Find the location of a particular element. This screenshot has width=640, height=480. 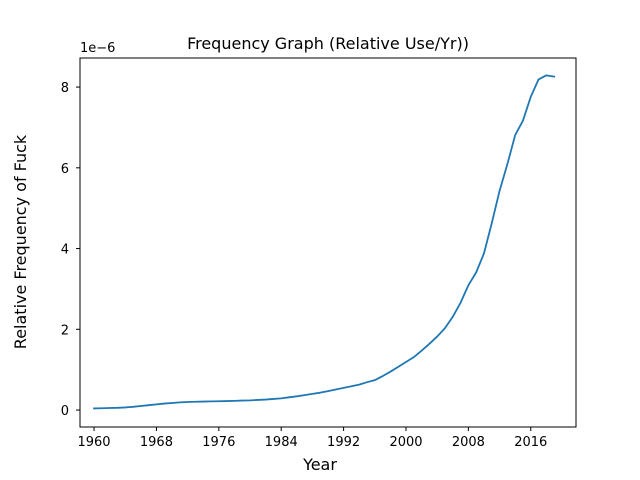

x-axis-title: Year is located at coordinates (319, 464).